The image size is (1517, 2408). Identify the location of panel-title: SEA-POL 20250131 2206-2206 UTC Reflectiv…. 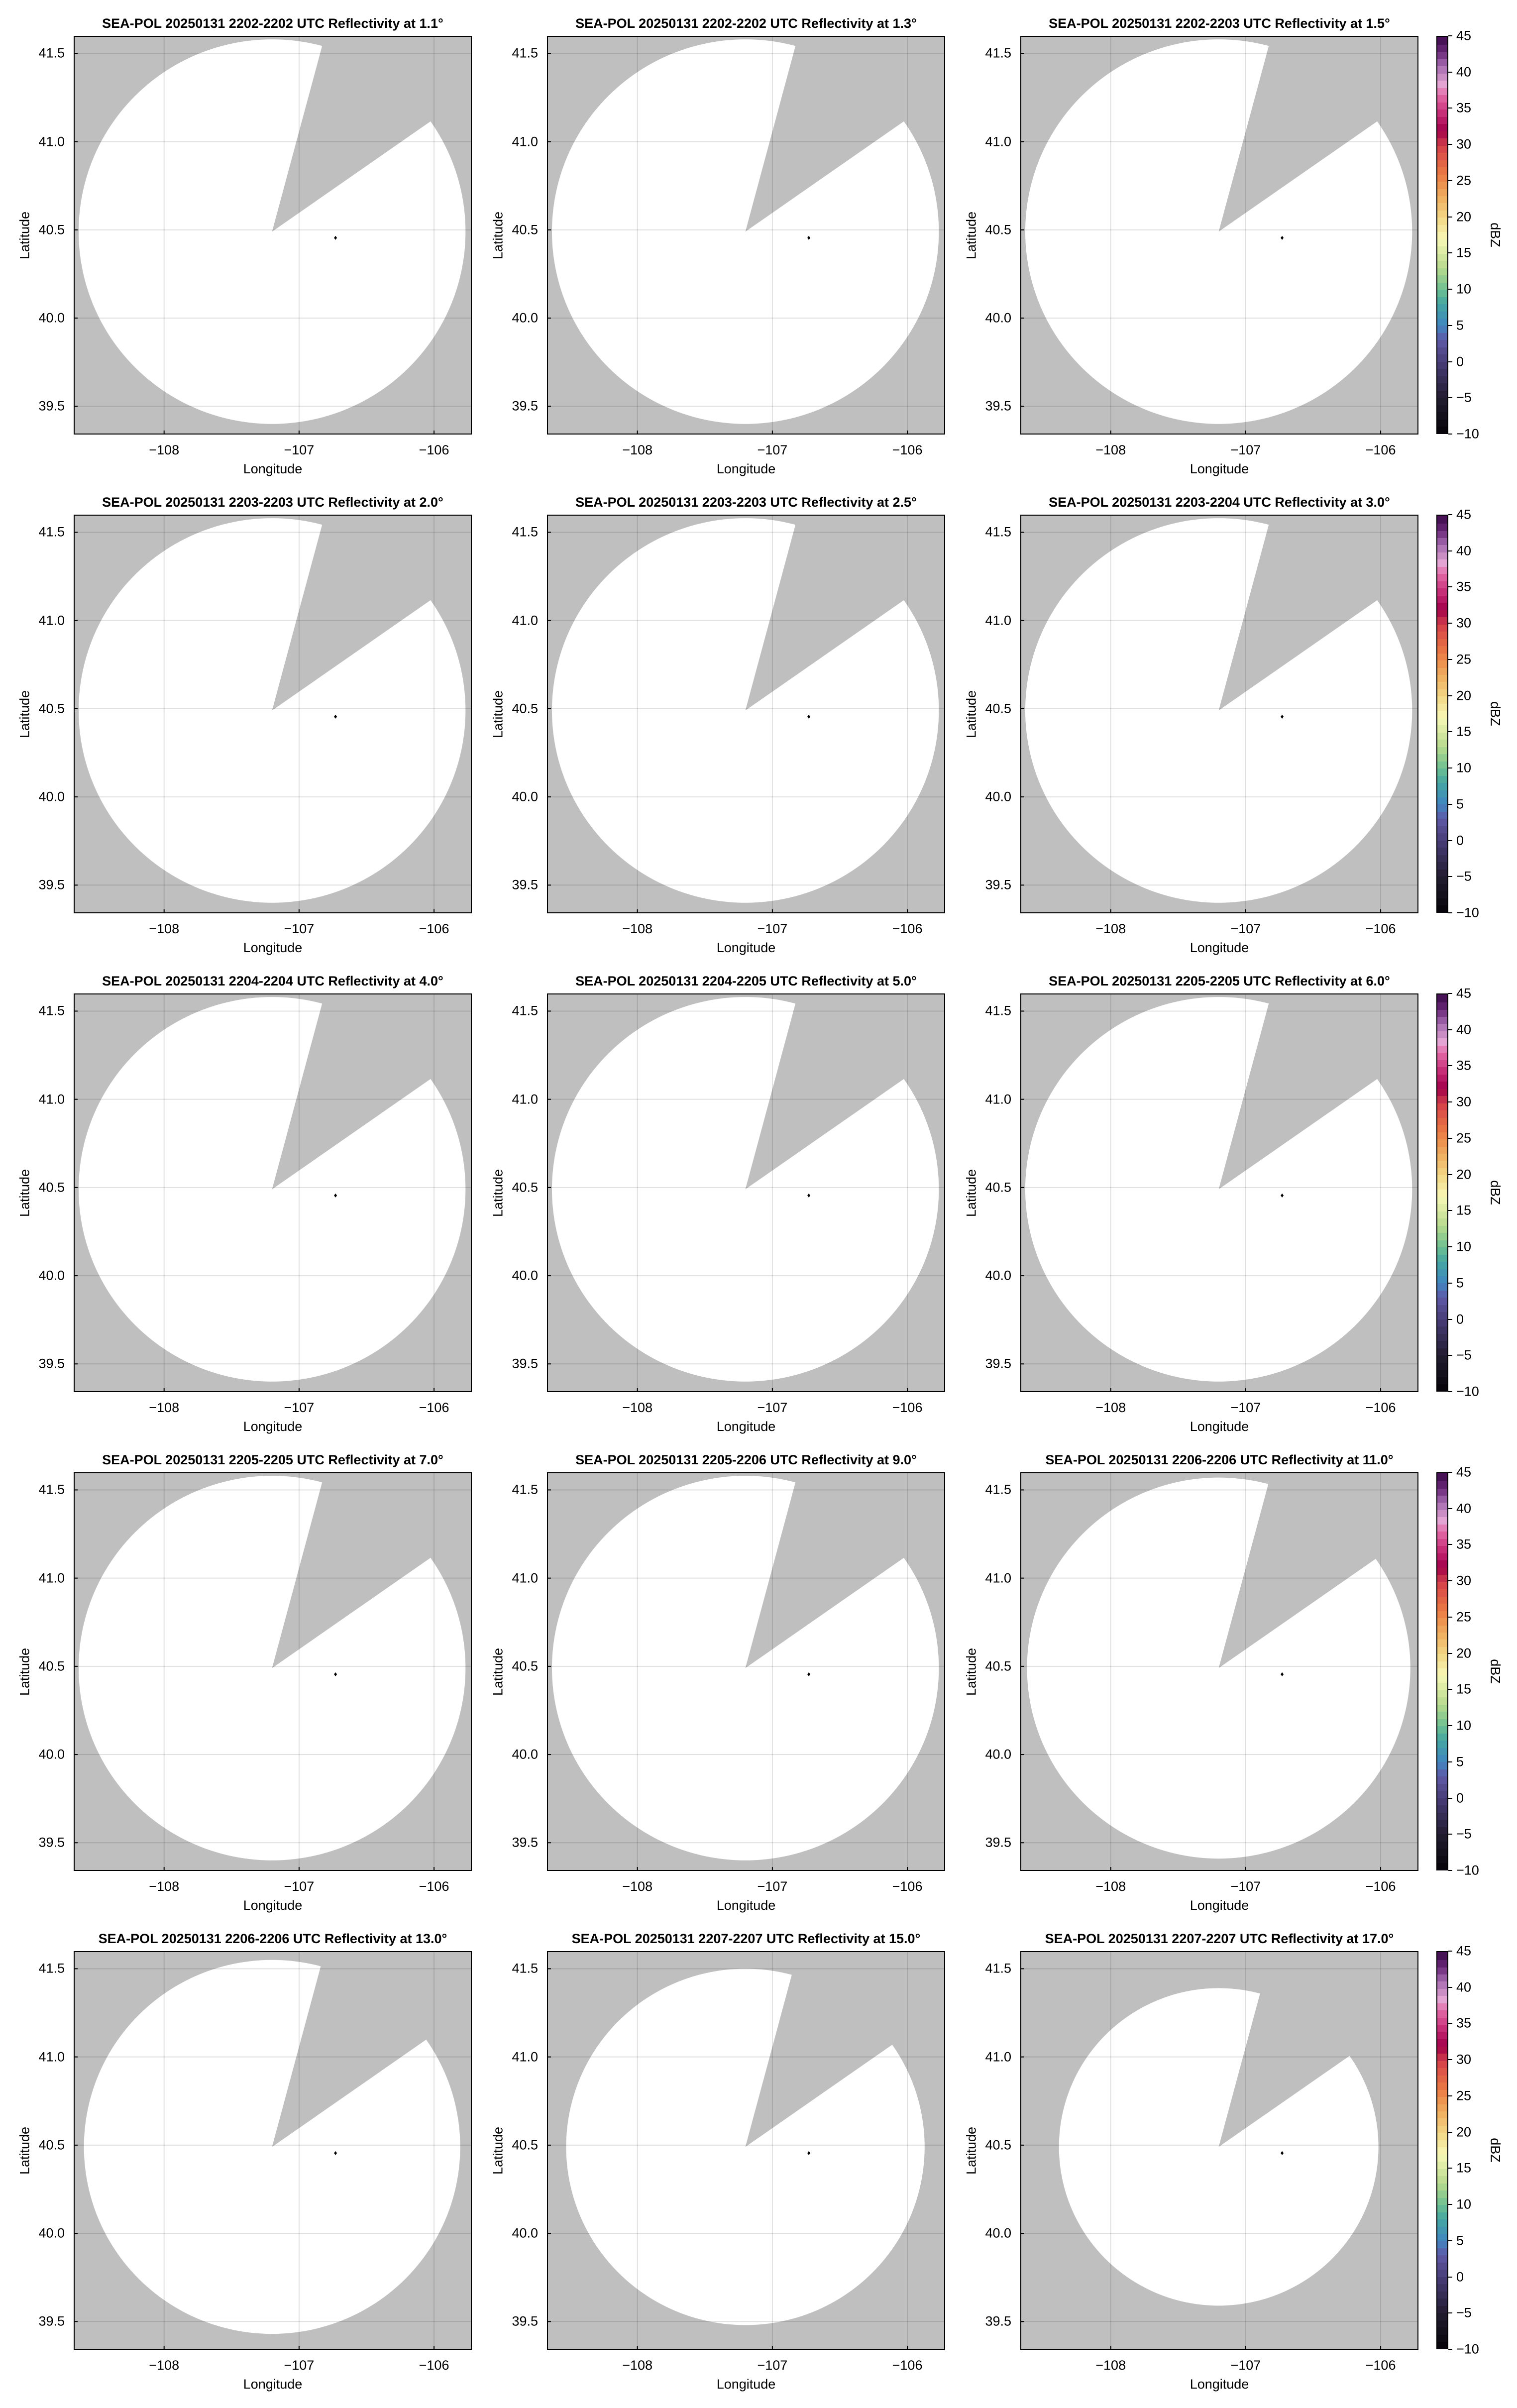
(1219, 1459).